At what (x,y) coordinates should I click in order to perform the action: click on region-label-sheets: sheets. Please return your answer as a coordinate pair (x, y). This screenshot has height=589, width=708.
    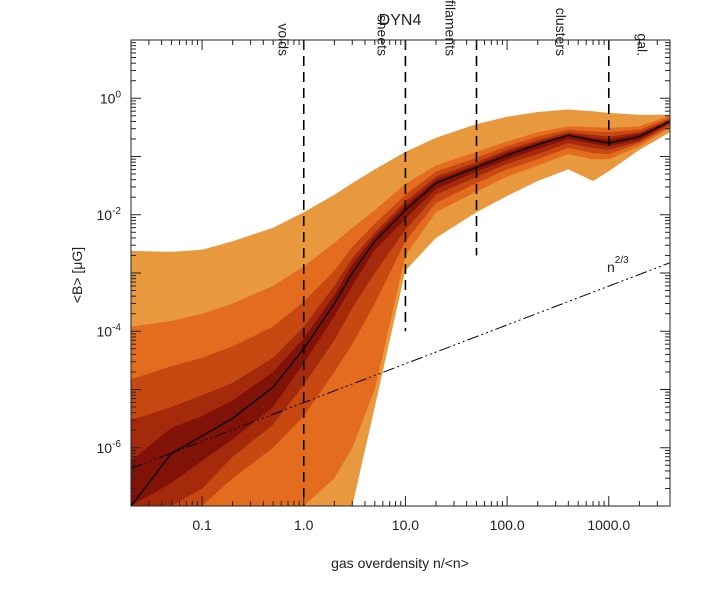
    Looking at the image, I should click on (382, 35).